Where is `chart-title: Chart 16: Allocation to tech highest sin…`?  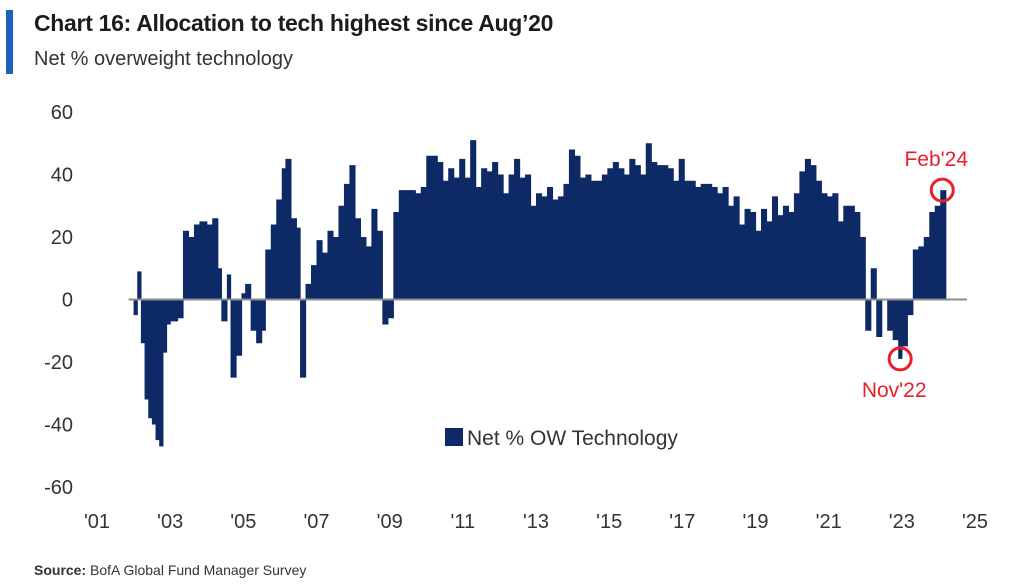
chart-title: Chart 16: Allocation to tech highest sin… is located at coordinates (294, 23).